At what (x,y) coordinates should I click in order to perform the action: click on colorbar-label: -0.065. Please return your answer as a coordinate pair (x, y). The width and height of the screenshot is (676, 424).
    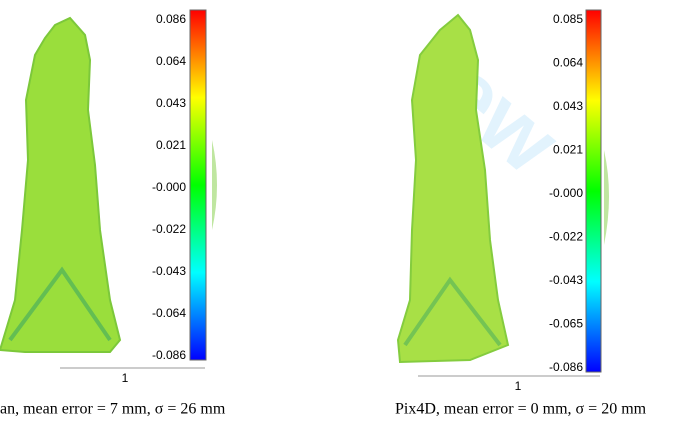
    Looking at the image, I should click on (566, 324).